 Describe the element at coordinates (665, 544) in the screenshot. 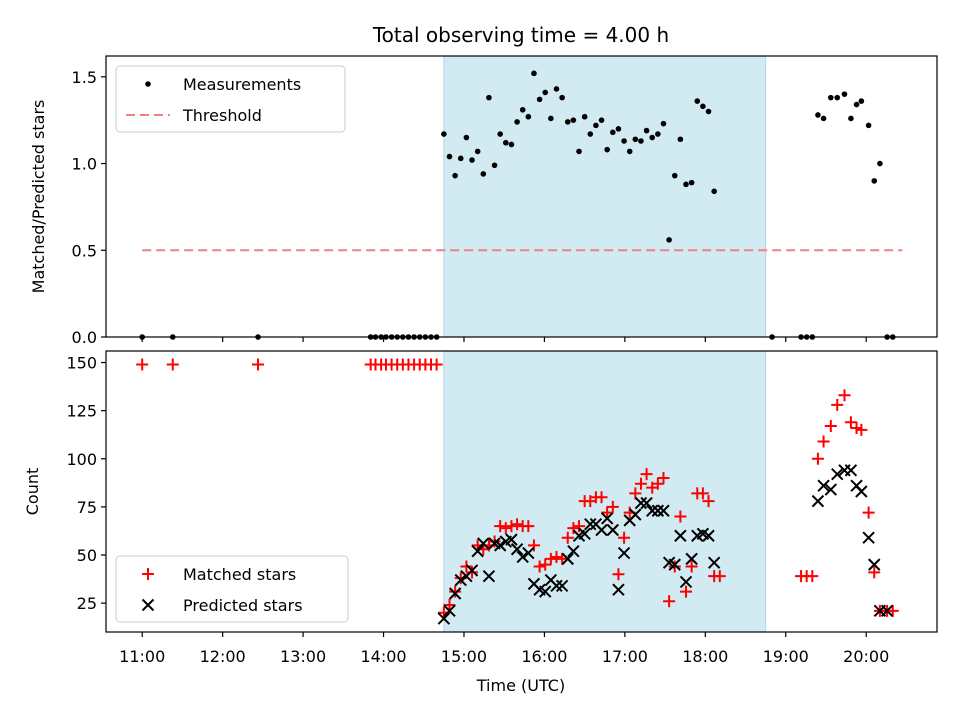

I see `series-predicted-stars` at that location.